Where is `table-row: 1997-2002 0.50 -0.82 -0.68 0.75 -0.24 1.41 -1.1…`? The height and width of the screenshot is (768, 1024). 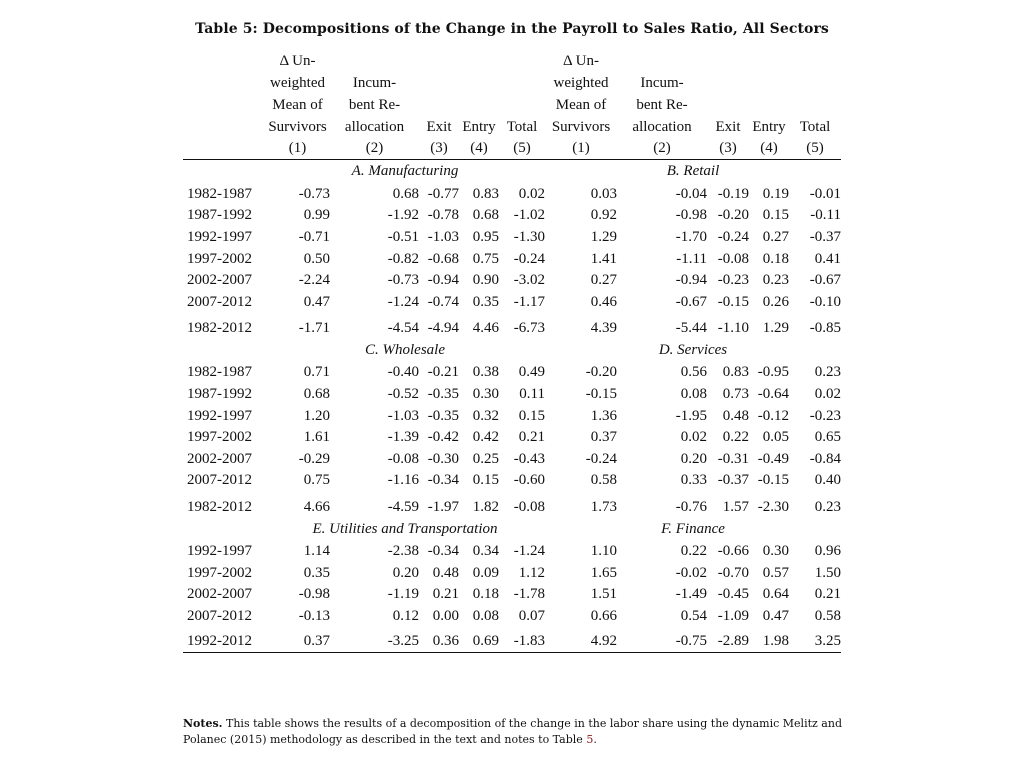 table-row: 1997-2002 0.50 -0.82 -0.68 0.75 -0.24 1.41 -1.1… is located at coordinates (512, 259).